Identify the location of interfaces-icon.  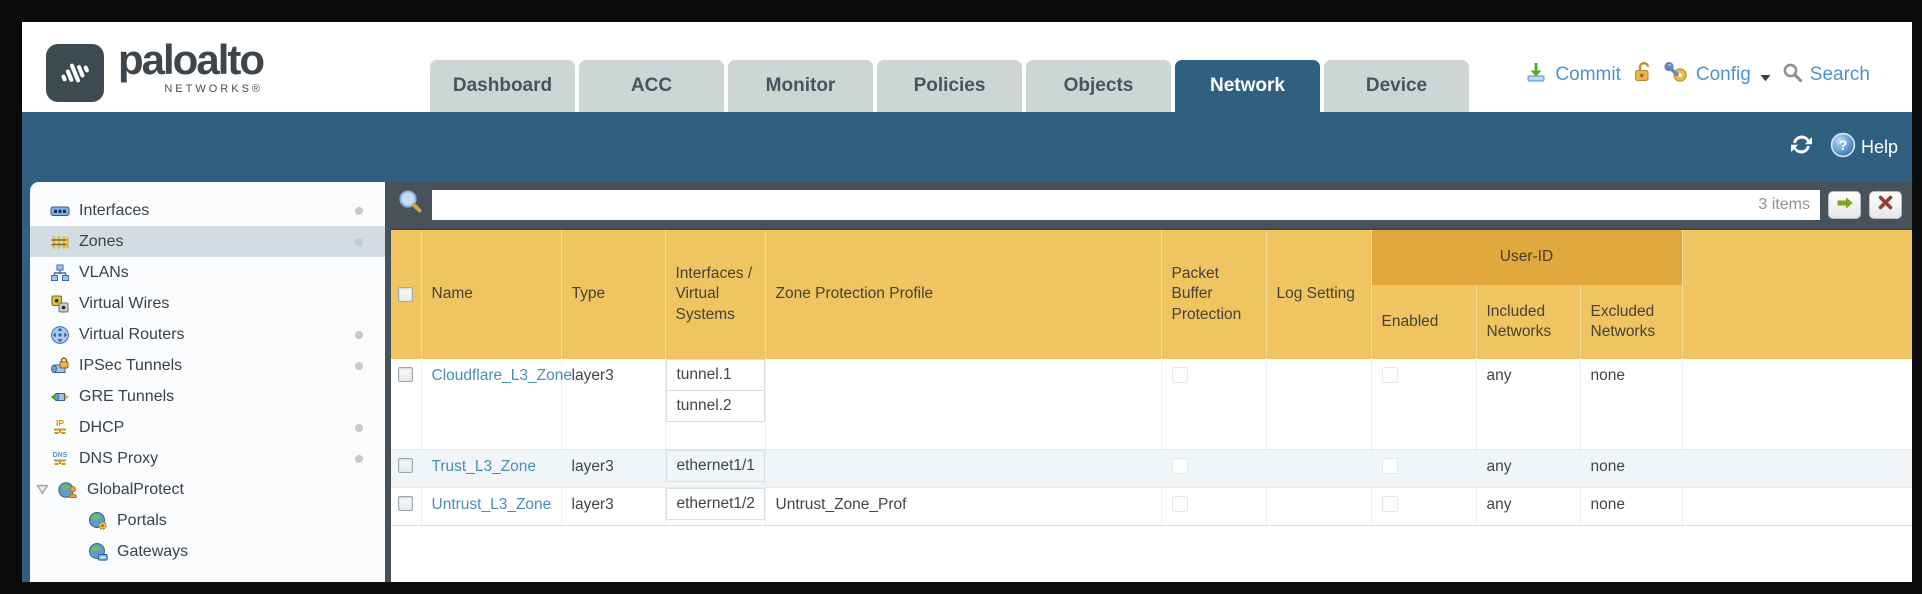
(60, 211).